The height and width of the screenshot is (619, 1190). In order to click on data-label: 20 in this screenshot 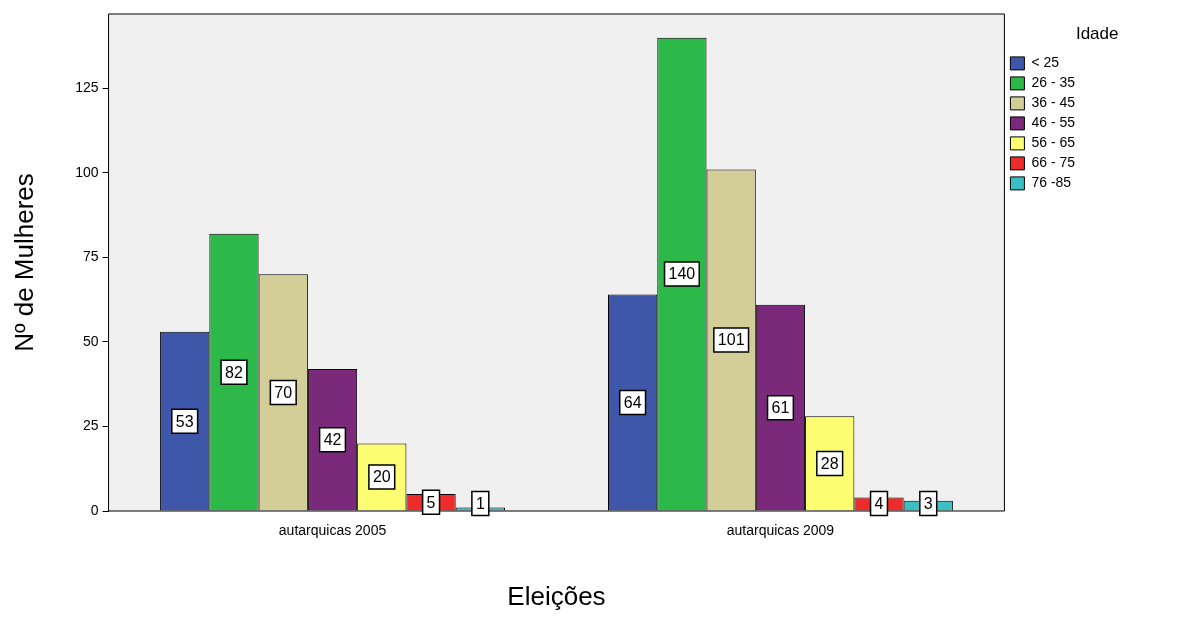, I will do `click(381, 477)`.